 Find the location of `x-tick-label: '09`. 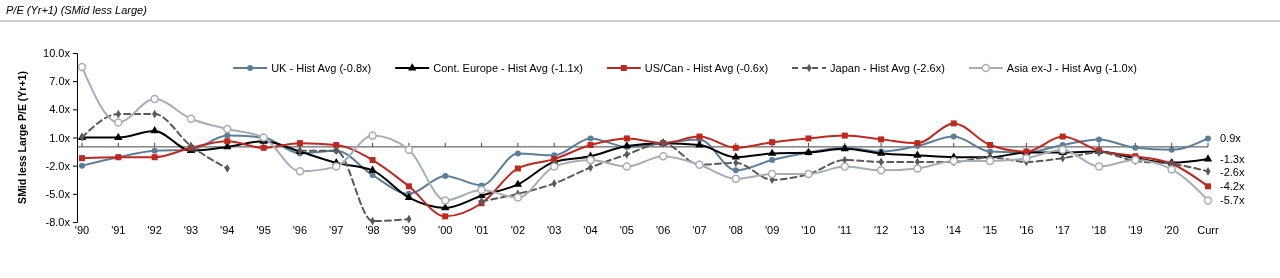

x-tick-label: '09 is located at coordinates (772, 230).